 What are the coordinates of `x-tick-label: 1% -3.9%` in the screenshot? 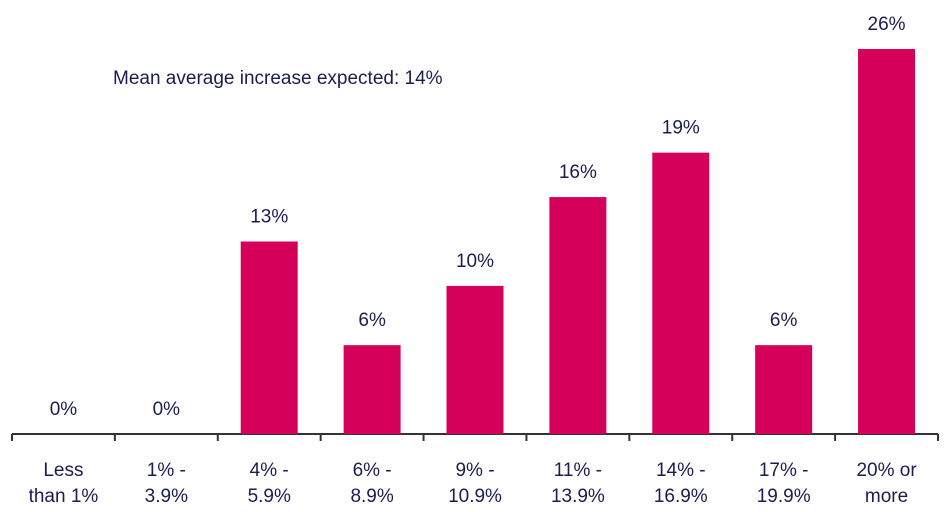 It's located at (166, 483).